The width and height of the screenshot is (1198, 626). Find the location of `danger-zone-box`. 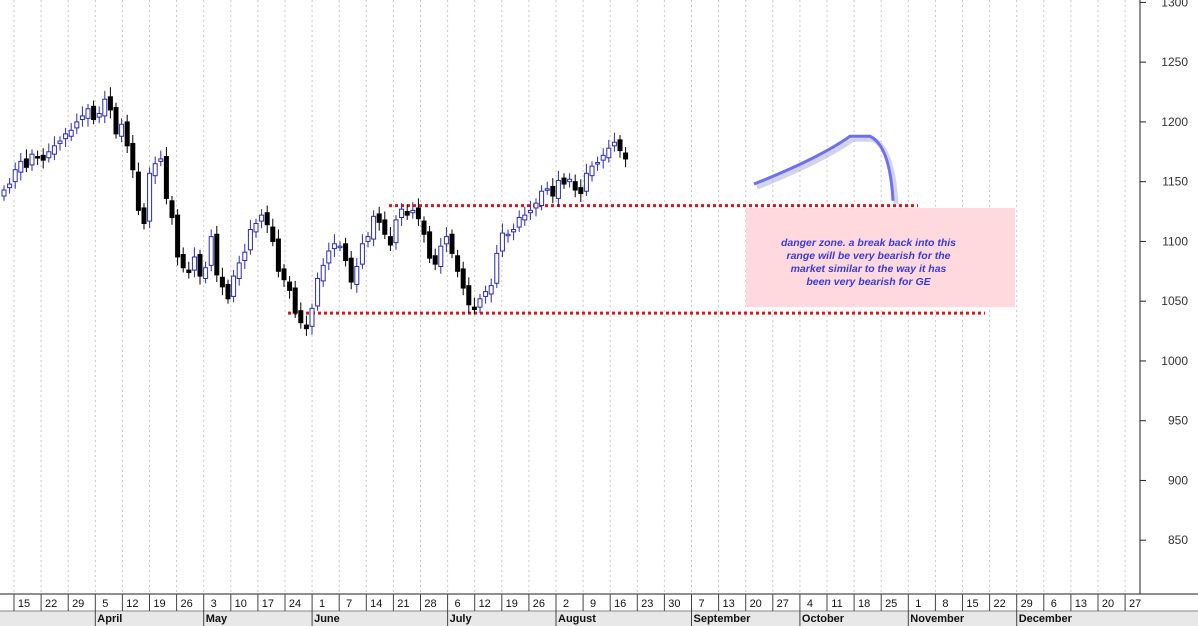

danger-zone-box is located at coordinates (880, 257).